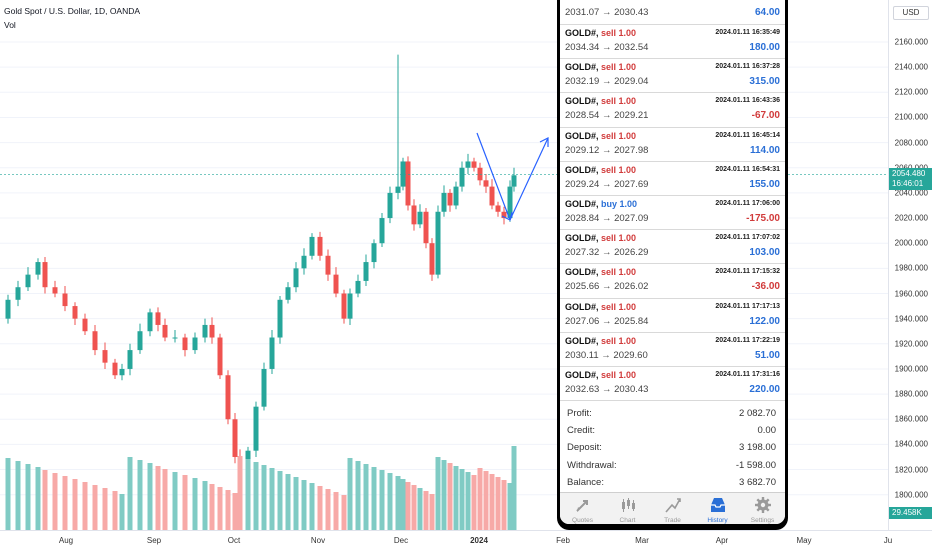 The image size is (932, 550). What do you see at coordinates (672, 508) in the screenshot?
I see `tab-trade: Trade` at bounding box center [672, 508].